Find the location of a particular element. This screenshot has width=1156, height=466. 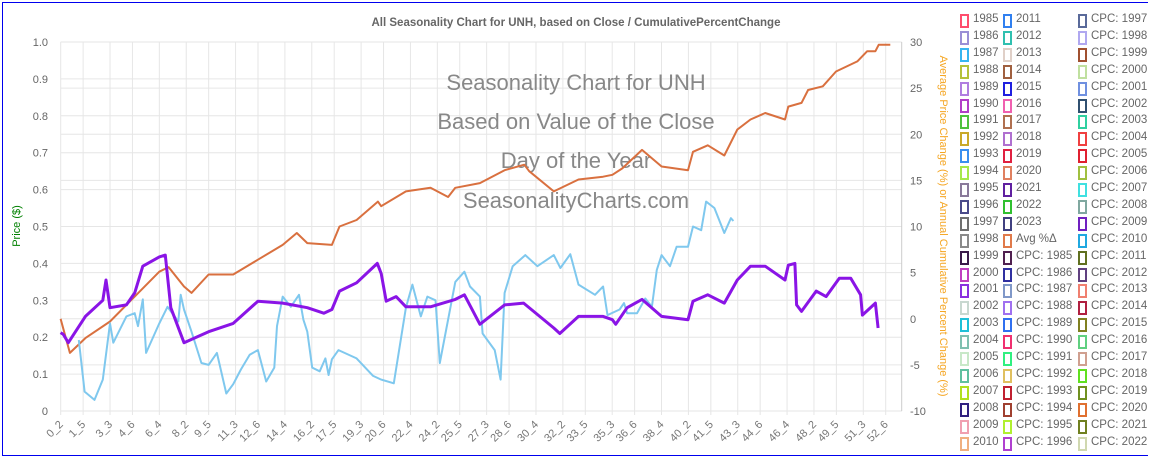

watermark-line-1: Seasonality Chart for UNH is located at coordinates (575, 82).